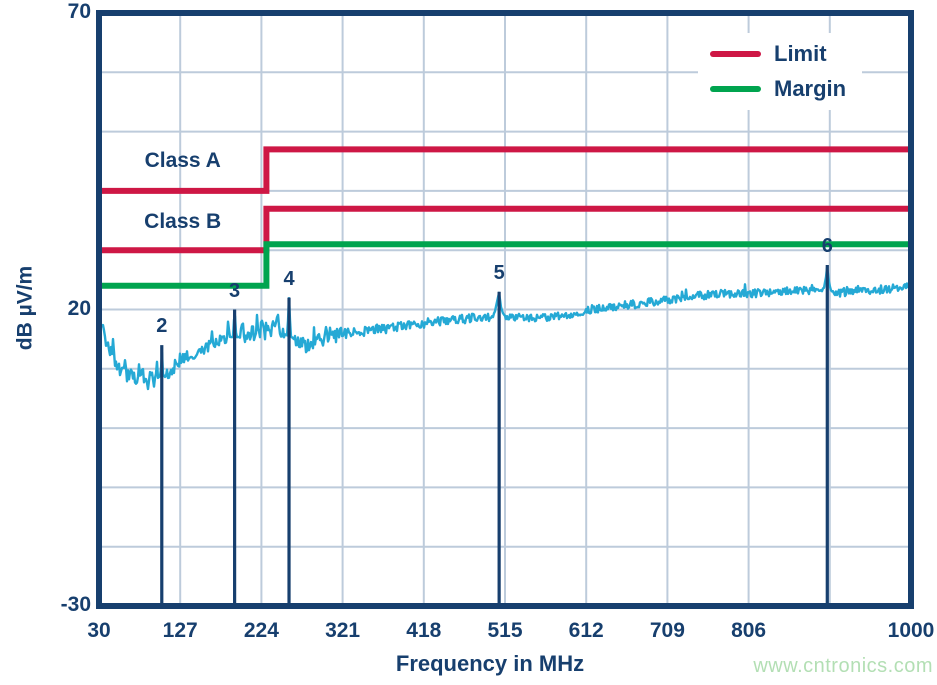  What do you see at coordinates (235, 290) in the screenshot?
I see `marker-label-3: 3` at bounding box center [235, 290].